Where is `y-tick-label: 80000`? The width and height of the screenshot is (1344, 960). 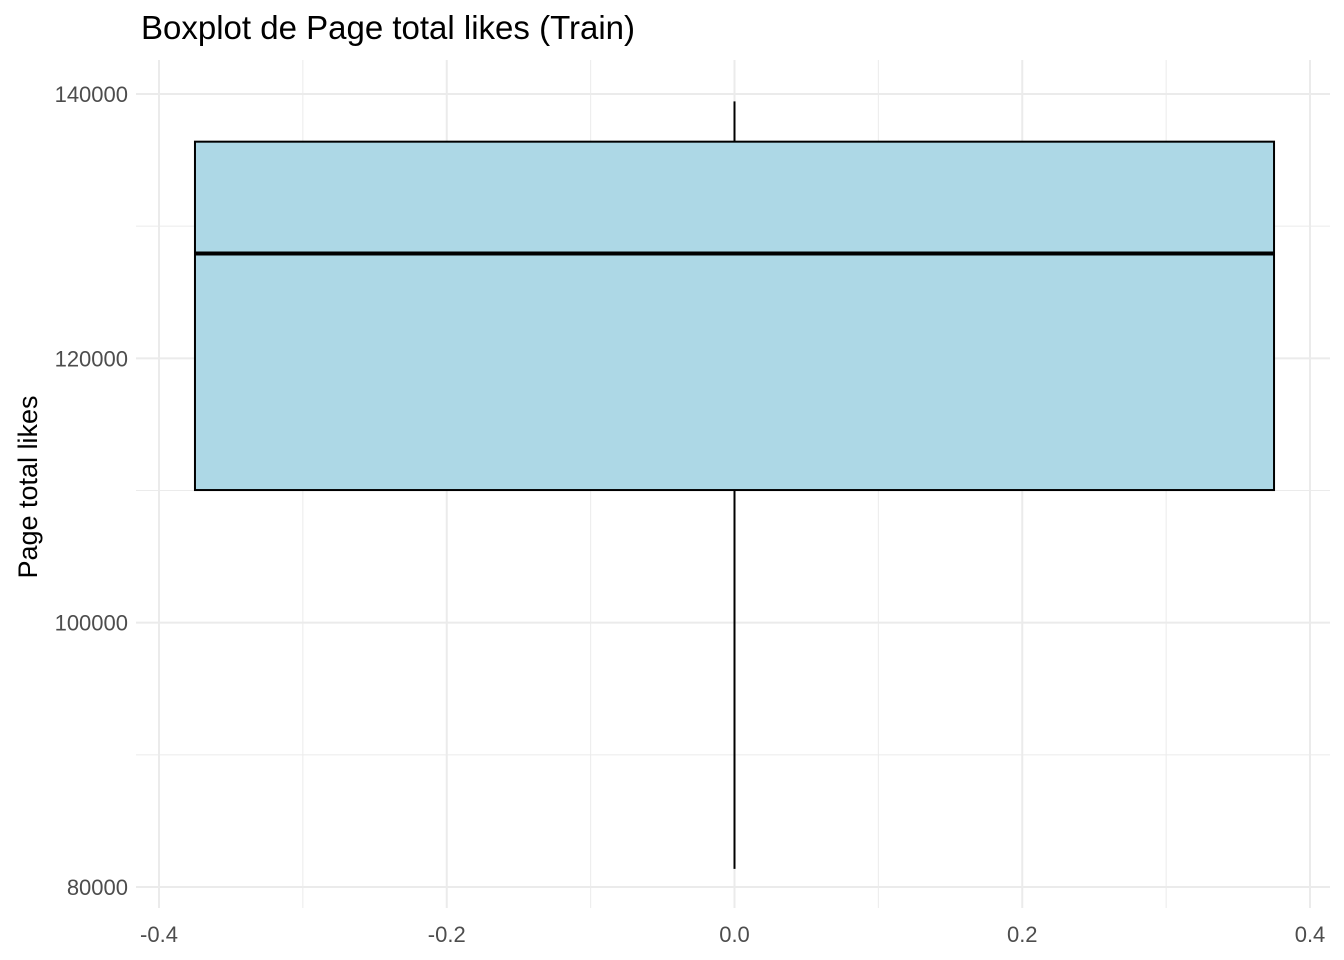 y-tick-label: 80000 is located at coordinates (97, 887).